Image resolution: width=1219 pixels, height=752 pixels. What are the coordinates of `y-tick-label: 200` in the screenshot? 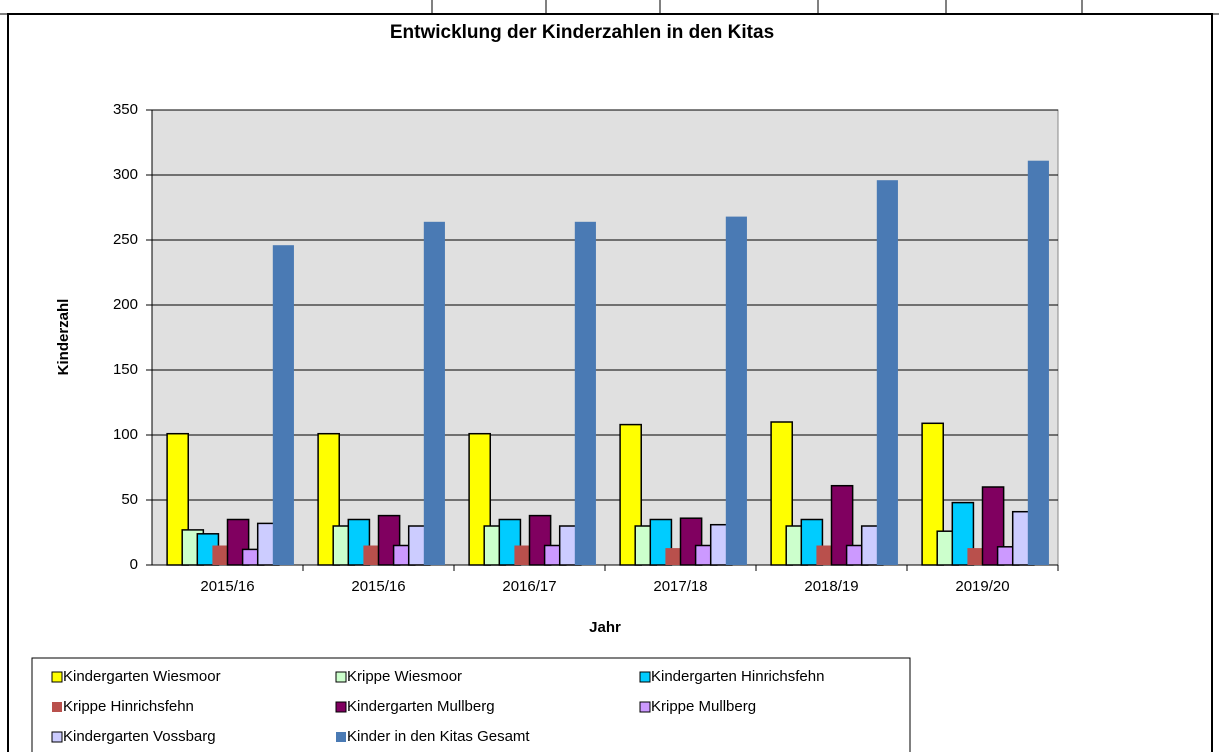 It's located at (125, 304).